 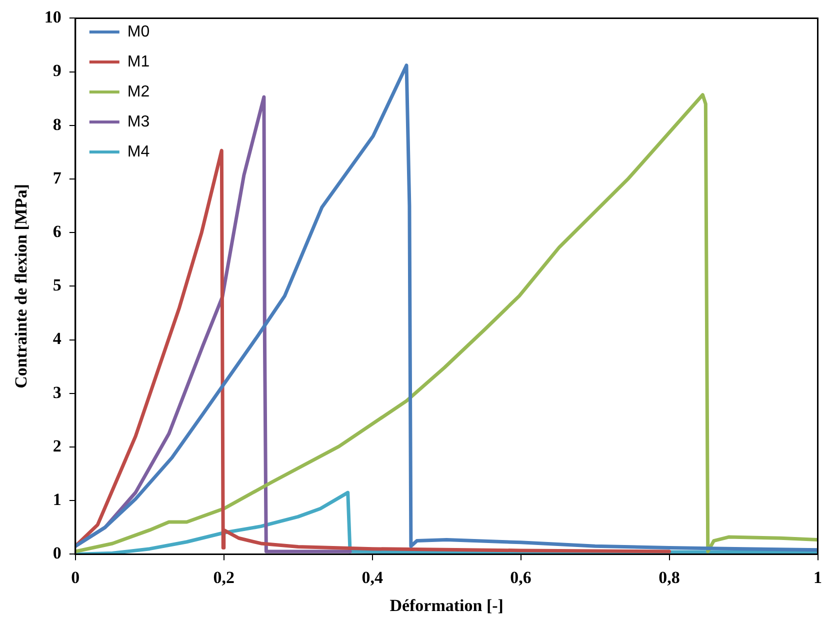 I want to click on x-tick-label: 0,2, so click(x=223, y=577).